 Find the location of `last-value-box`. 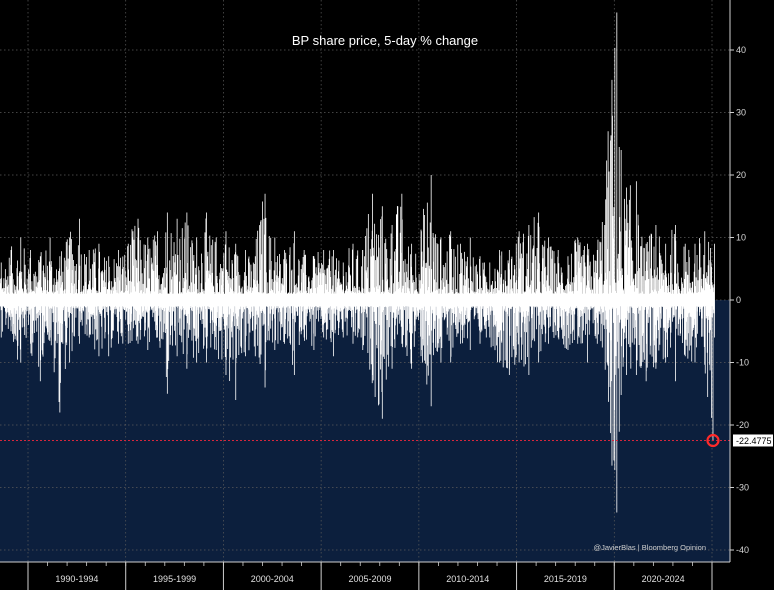

last-value-box is located at coordinates (753, 440).